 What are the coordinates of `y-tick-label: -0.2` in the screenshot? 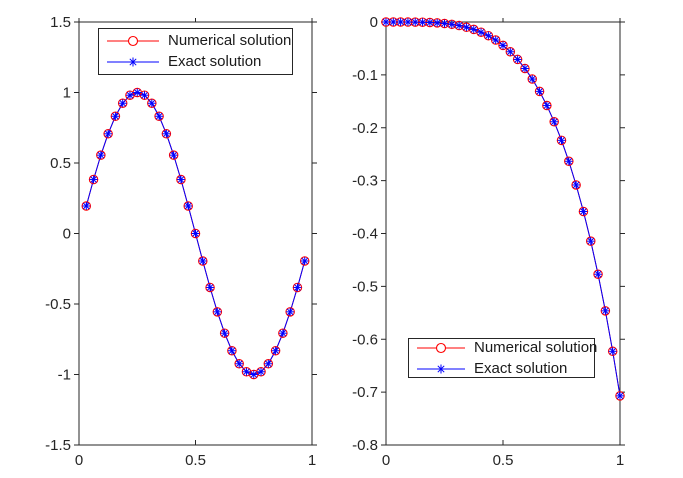 It's located at (365, 128).